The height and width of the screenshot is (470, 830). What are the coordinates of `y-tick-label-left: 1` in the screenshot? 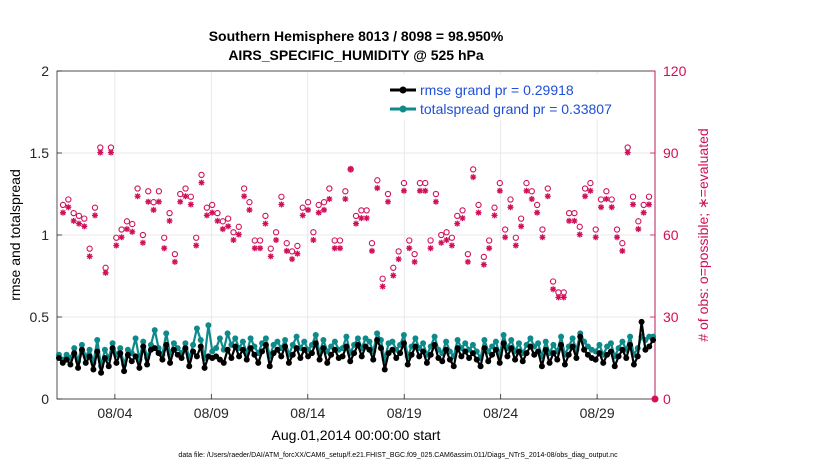 It's located at (45, 235).